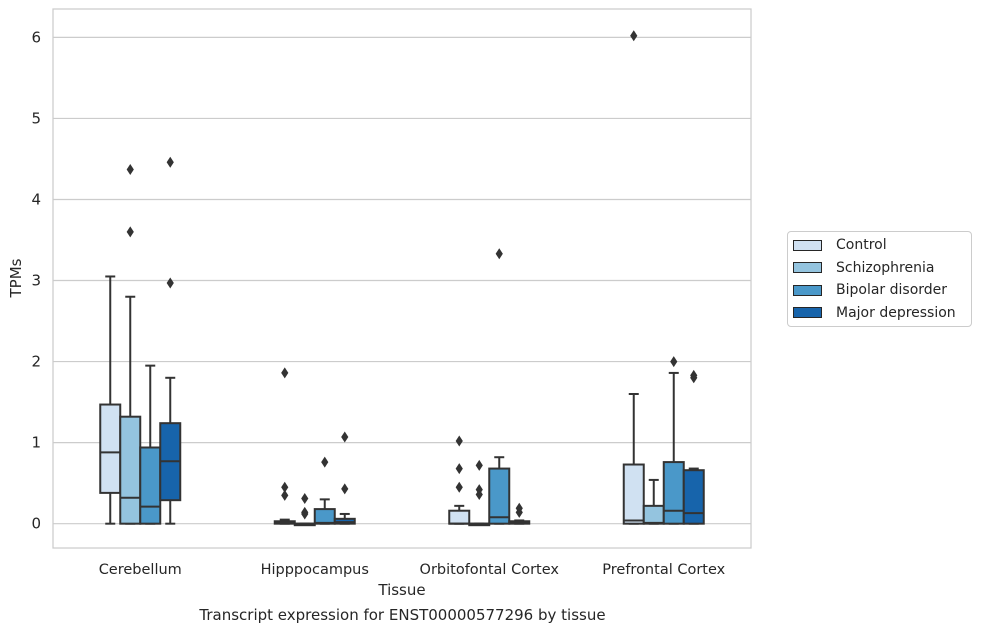 The height and width of the screenshot is (638, 983). What do you see at coordinates (36, 37) in the screenshot?
I see `y-tick-label: 6` at bounding box center [36, 37].